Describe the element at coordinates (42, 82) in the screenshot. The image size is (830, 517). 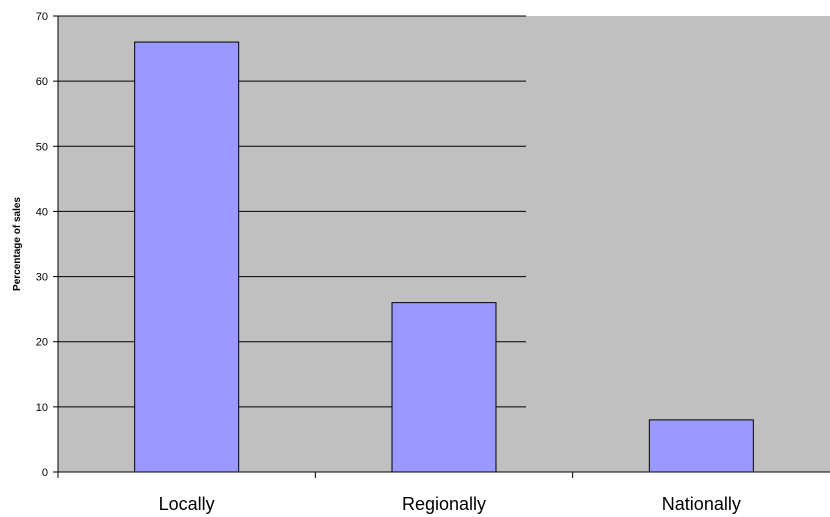
I see `y-tick-label: 60` at that location.